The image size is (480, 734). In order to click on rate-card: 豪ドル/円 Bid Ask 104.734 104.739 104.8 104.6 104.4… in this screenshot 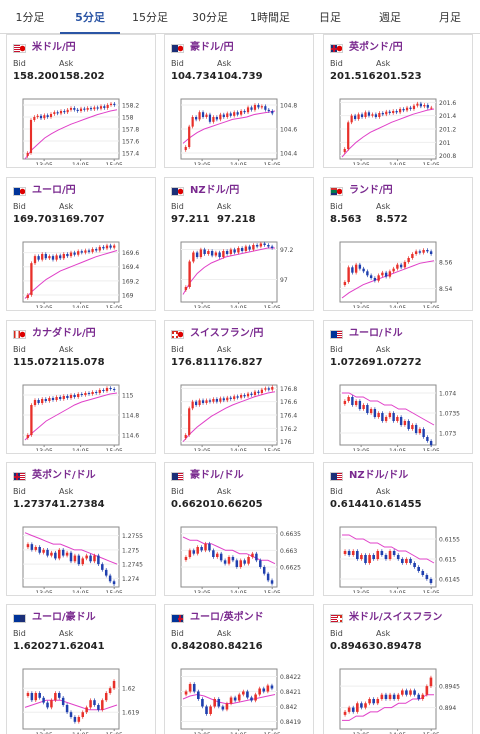, I will do `click(239, 101)`.